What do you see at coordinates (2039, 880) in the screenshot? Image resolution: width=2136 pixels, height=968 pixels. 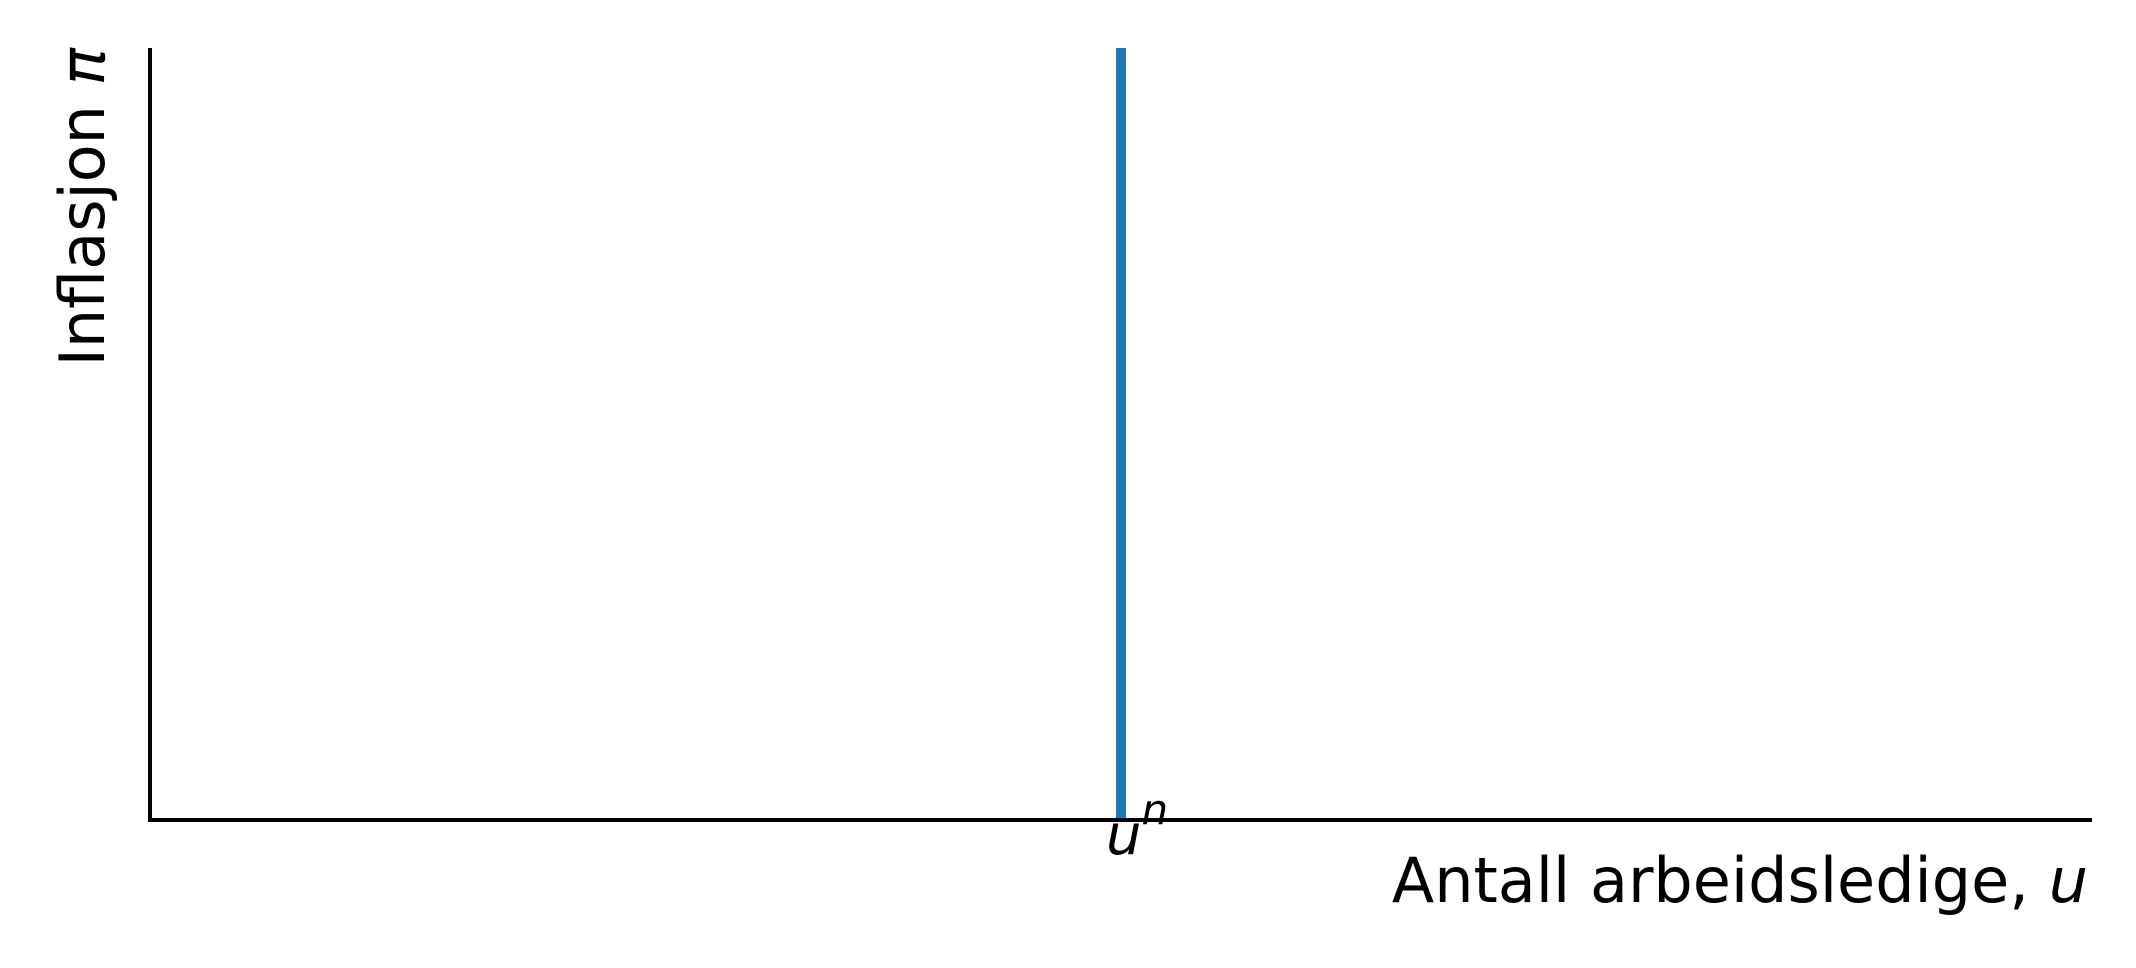 I see `x-axis-label-space` at bounding box center [2039, 880].